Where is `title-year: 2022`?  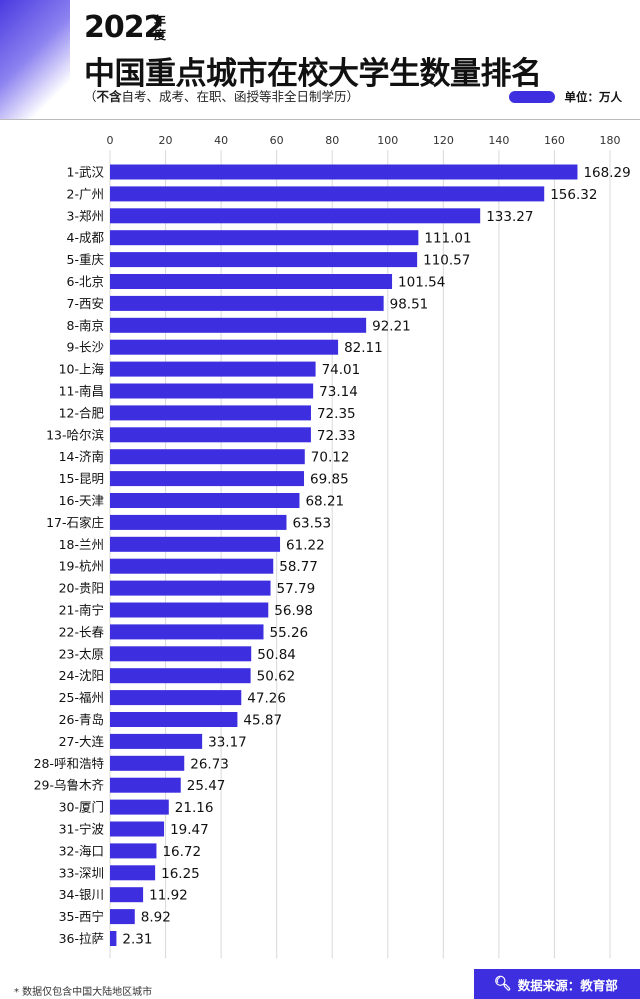 title-year: 2022 is located at coordinates (124, 27).